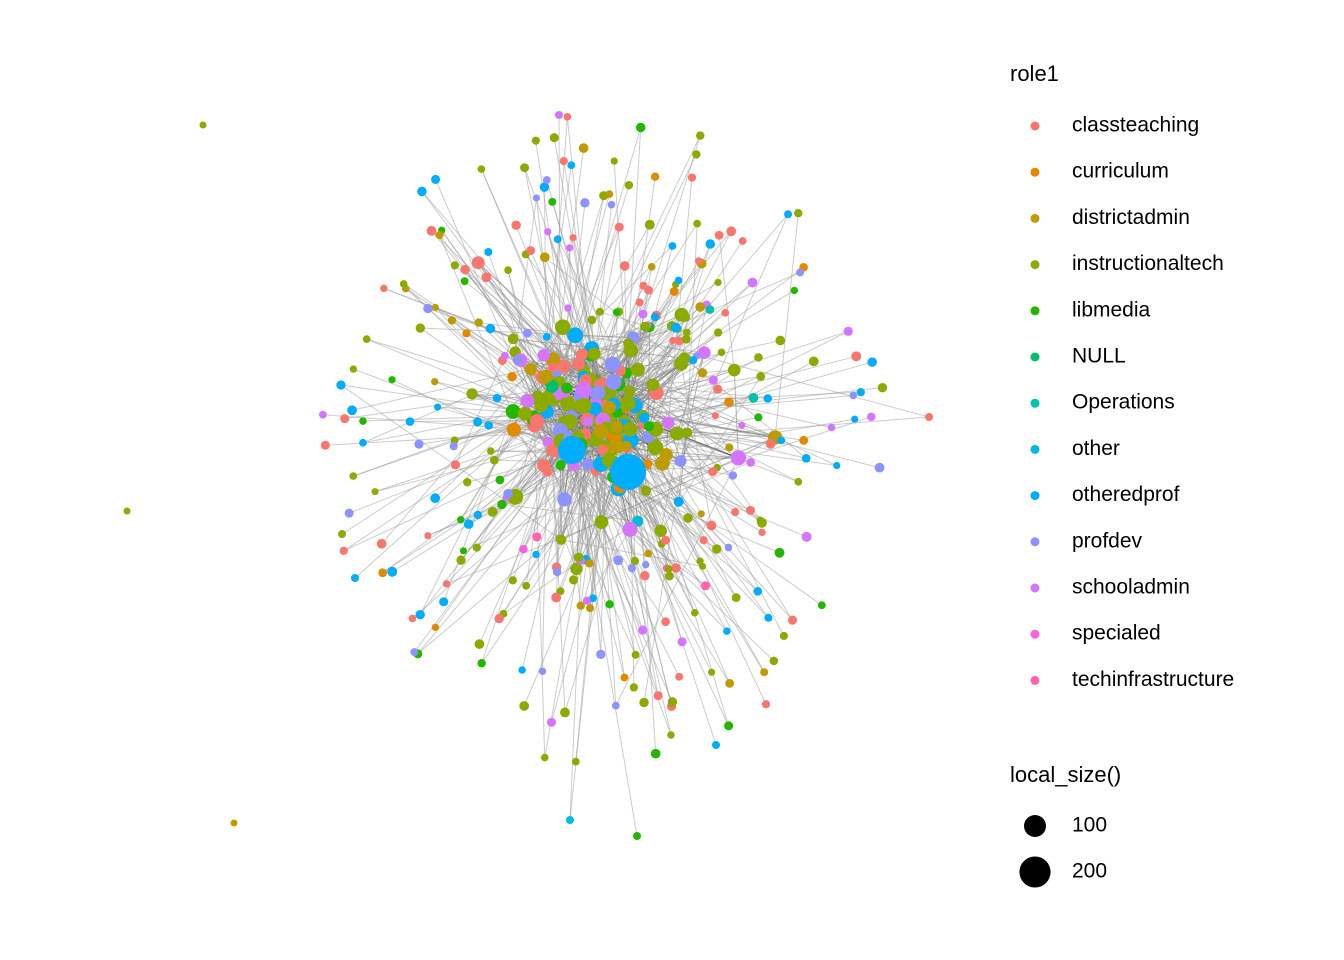 This screenshot has height=960, width=1344. I want to click on legend-label: schooladmin, so click(1131, 587).